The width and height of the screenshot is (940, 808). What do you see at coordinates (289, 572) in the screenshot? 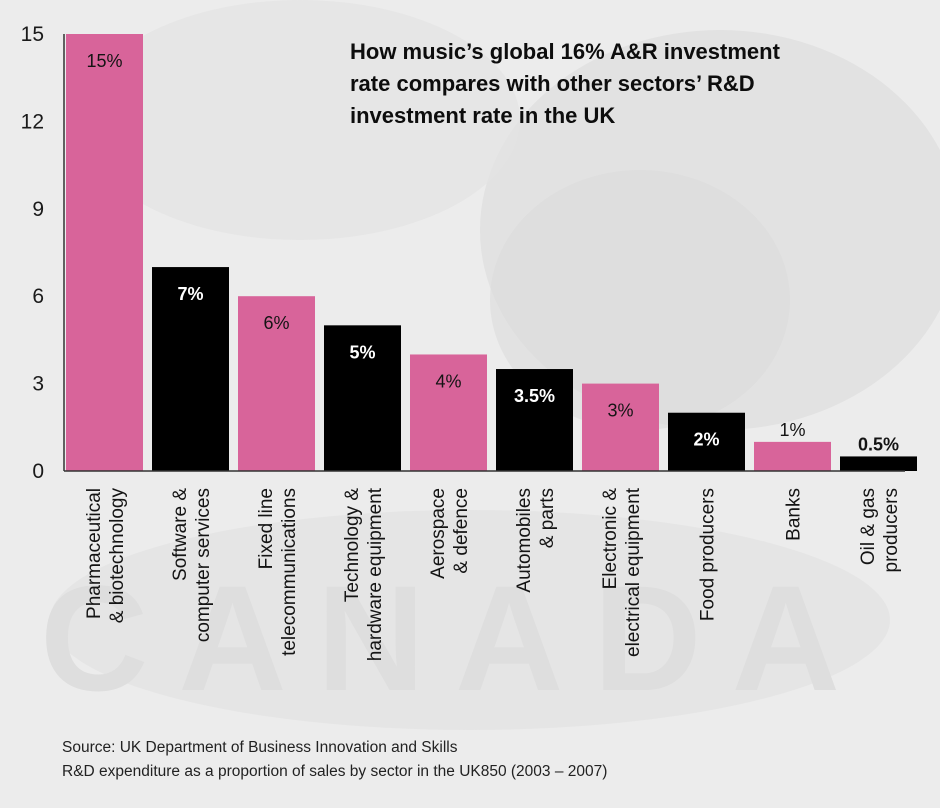
I see `x-tick-label: telecommunications` at bounding box center [289, 572].